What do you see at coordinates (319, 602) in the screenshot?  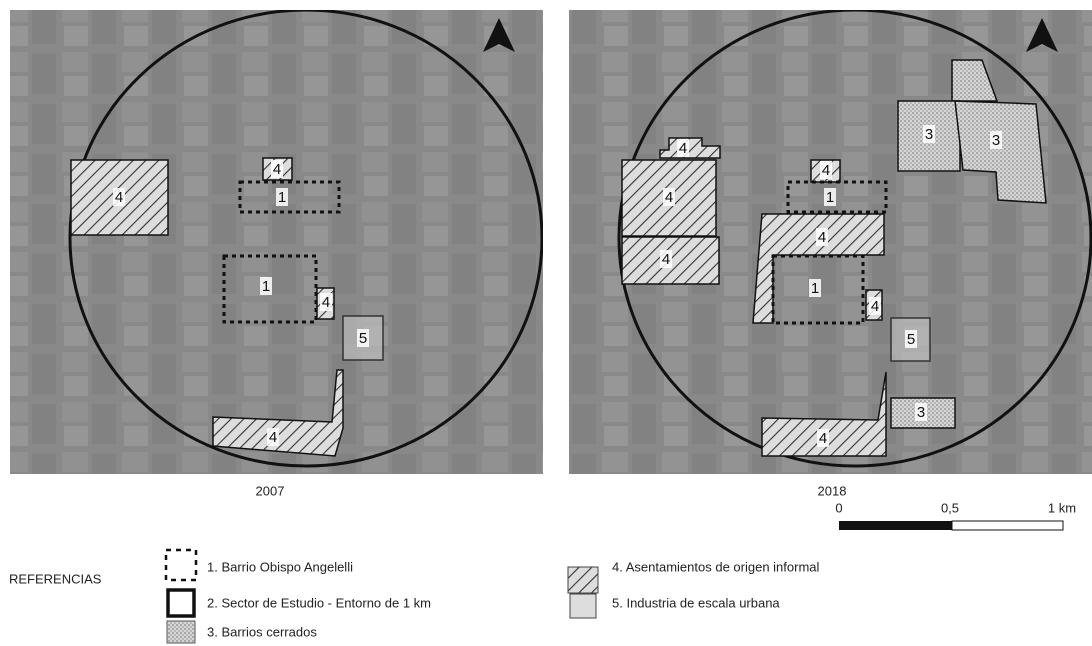 I see `legend-item: 2. Sector de Estudio - Entorno de 1 km` at bounding box center [319, 602].